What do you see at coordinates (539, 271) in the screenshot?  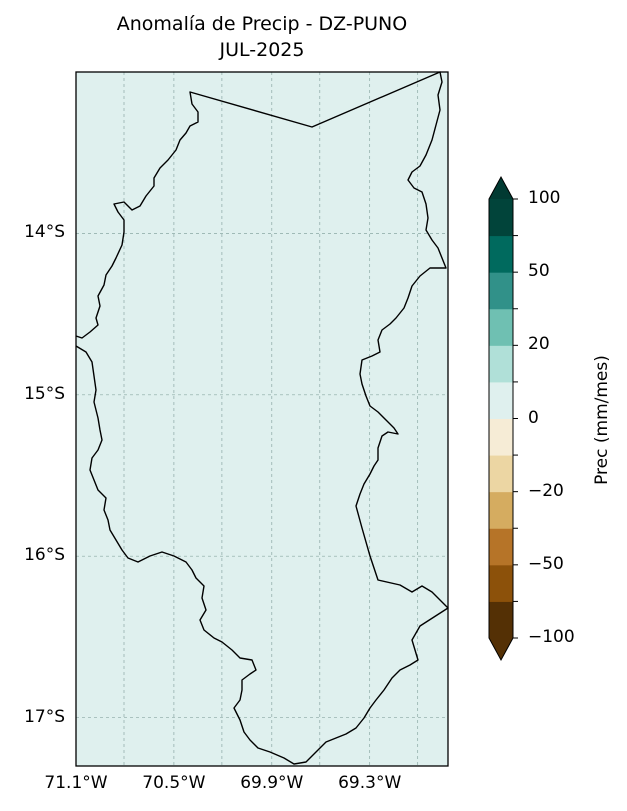 I see `colorbar-tick-label: 50` at bounding box center [539, 271].